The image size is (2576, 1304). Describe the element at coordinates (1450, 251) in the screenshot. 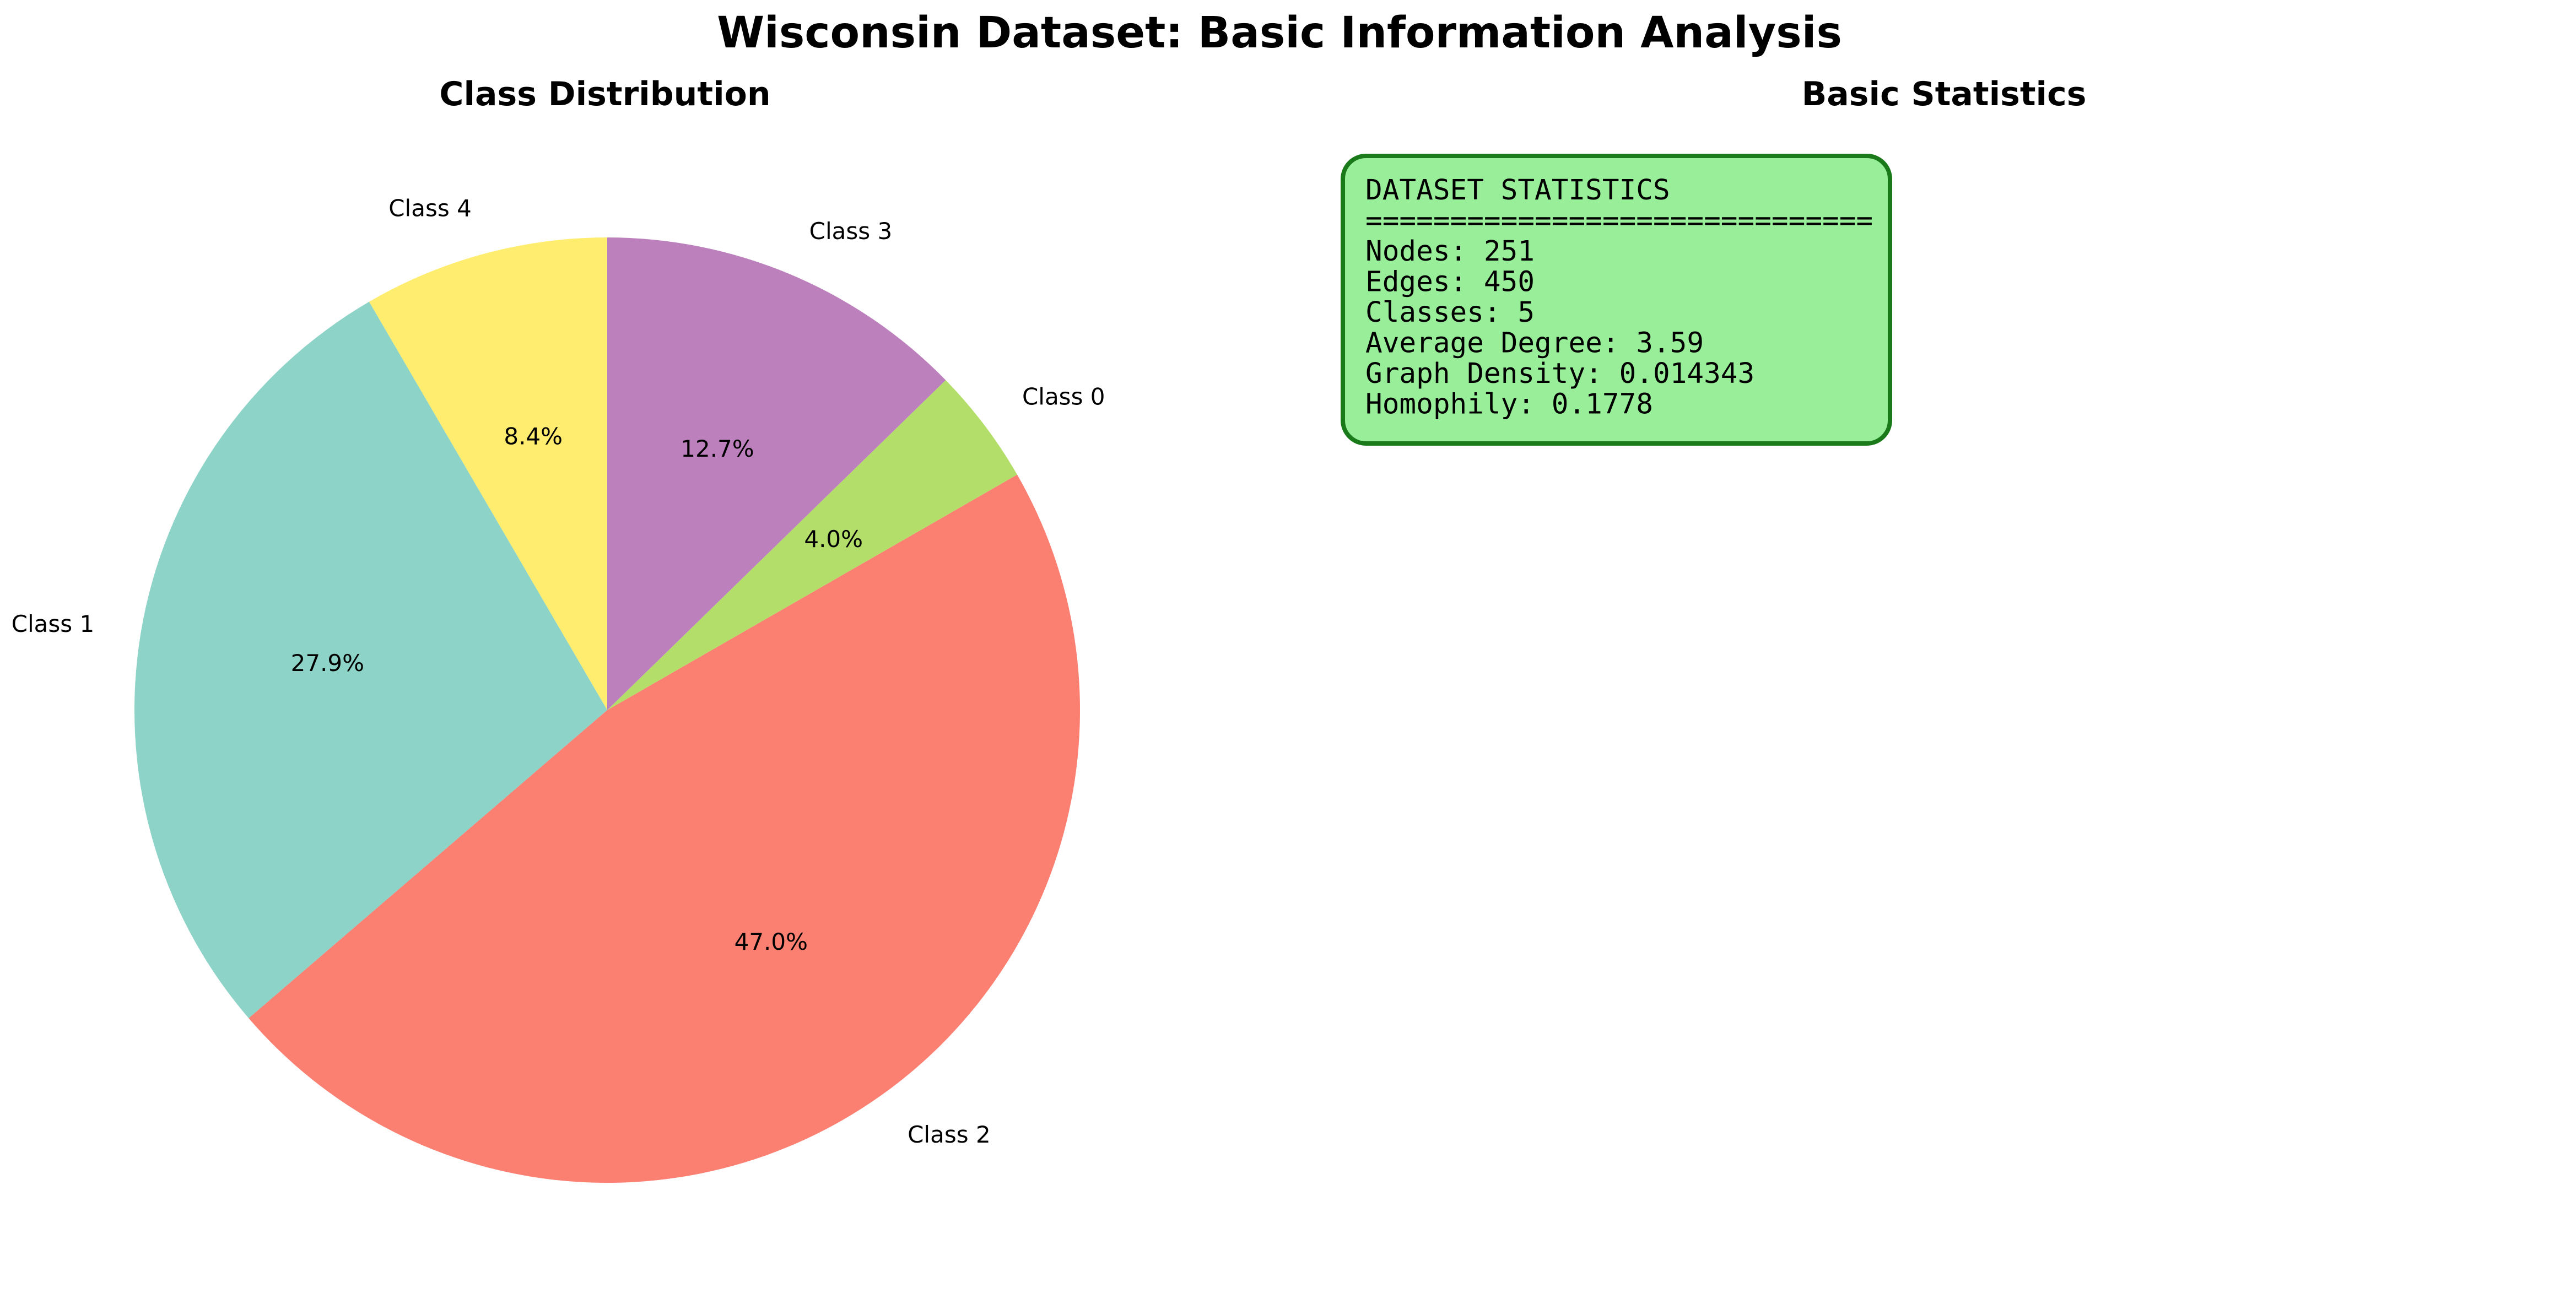

I see `stats-line: Nodes: 251` at that location.